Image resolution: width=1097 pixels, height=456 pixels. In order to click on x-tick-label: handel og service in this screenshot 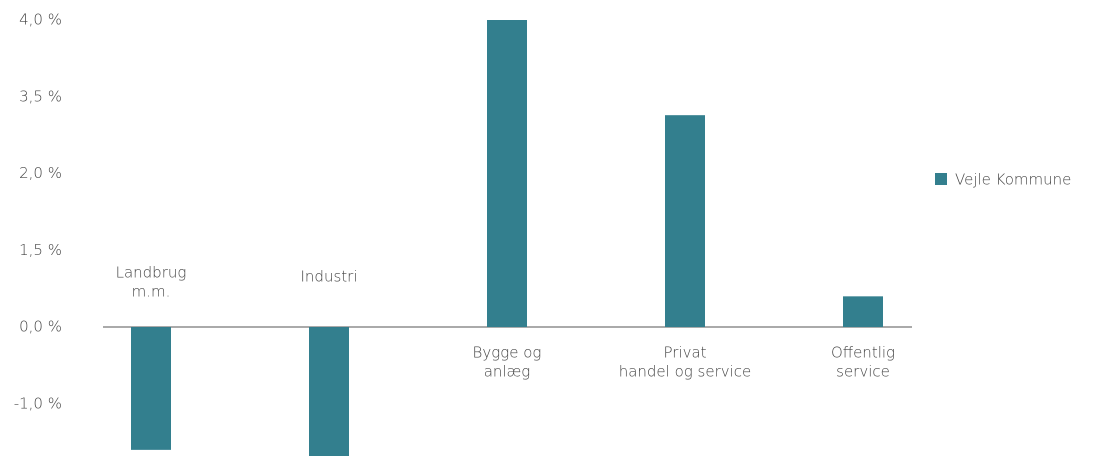, I will do `click(685, 372)`.